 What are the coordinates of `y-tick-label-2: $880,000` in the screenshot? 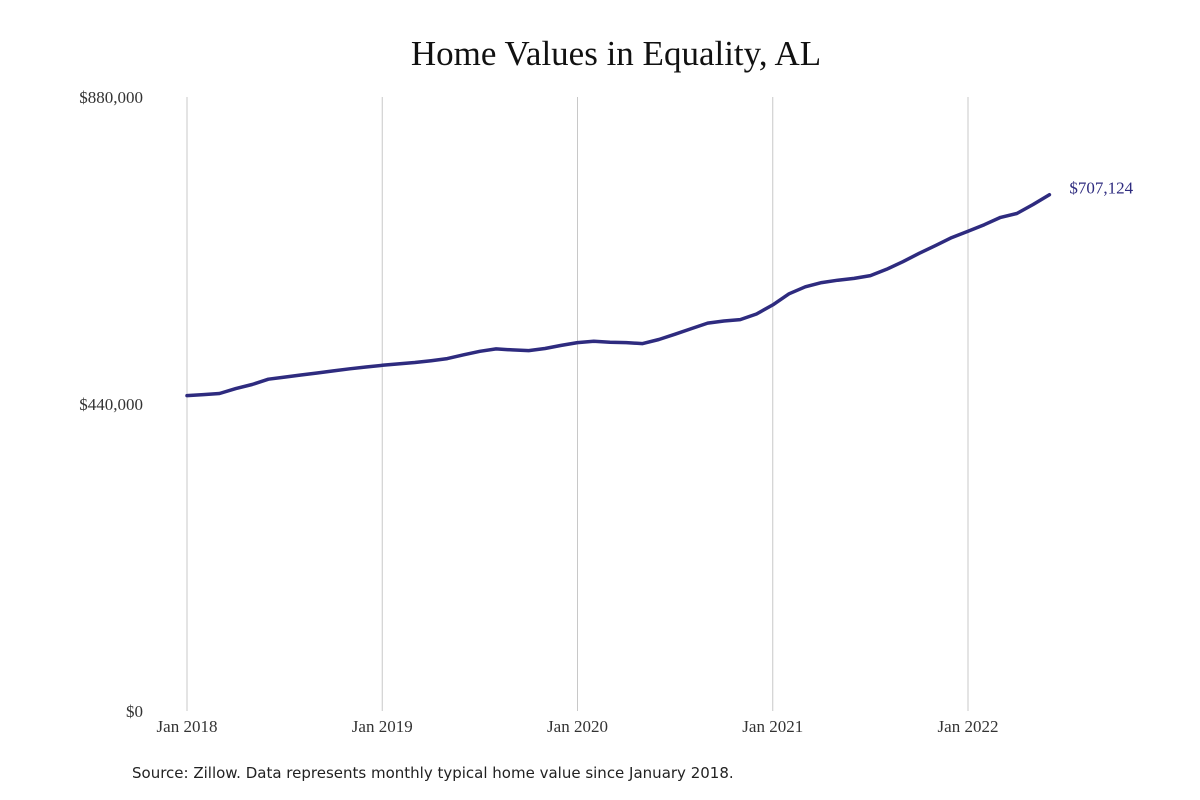 It's located at (111, 97).